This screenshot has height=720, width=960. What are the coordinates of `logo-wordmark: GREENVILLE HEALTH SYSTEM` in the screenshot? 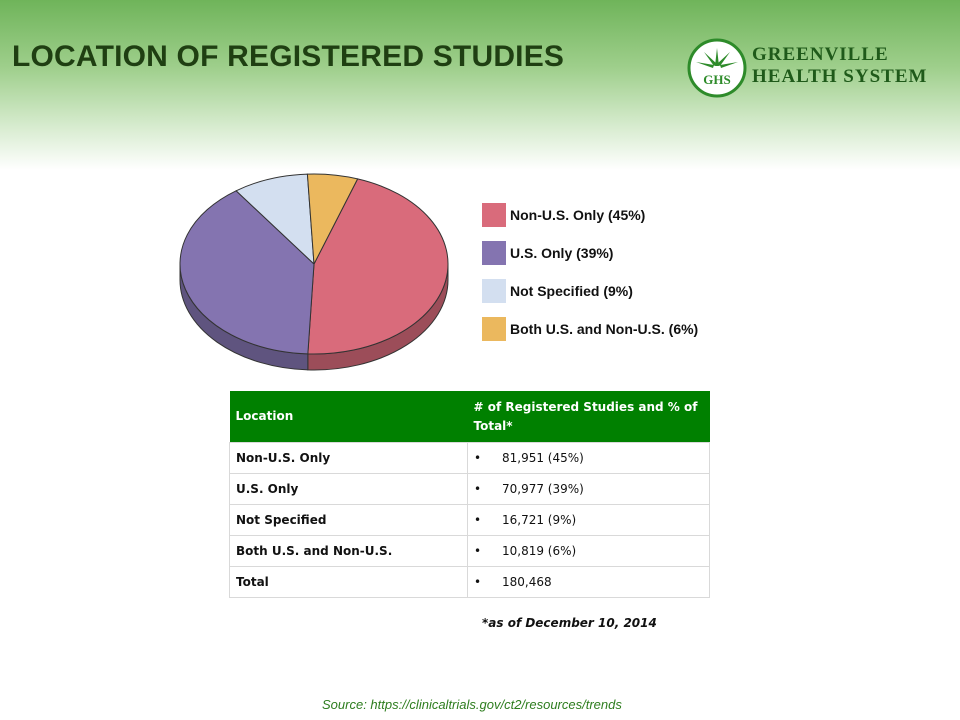 It's located at (839, 66).